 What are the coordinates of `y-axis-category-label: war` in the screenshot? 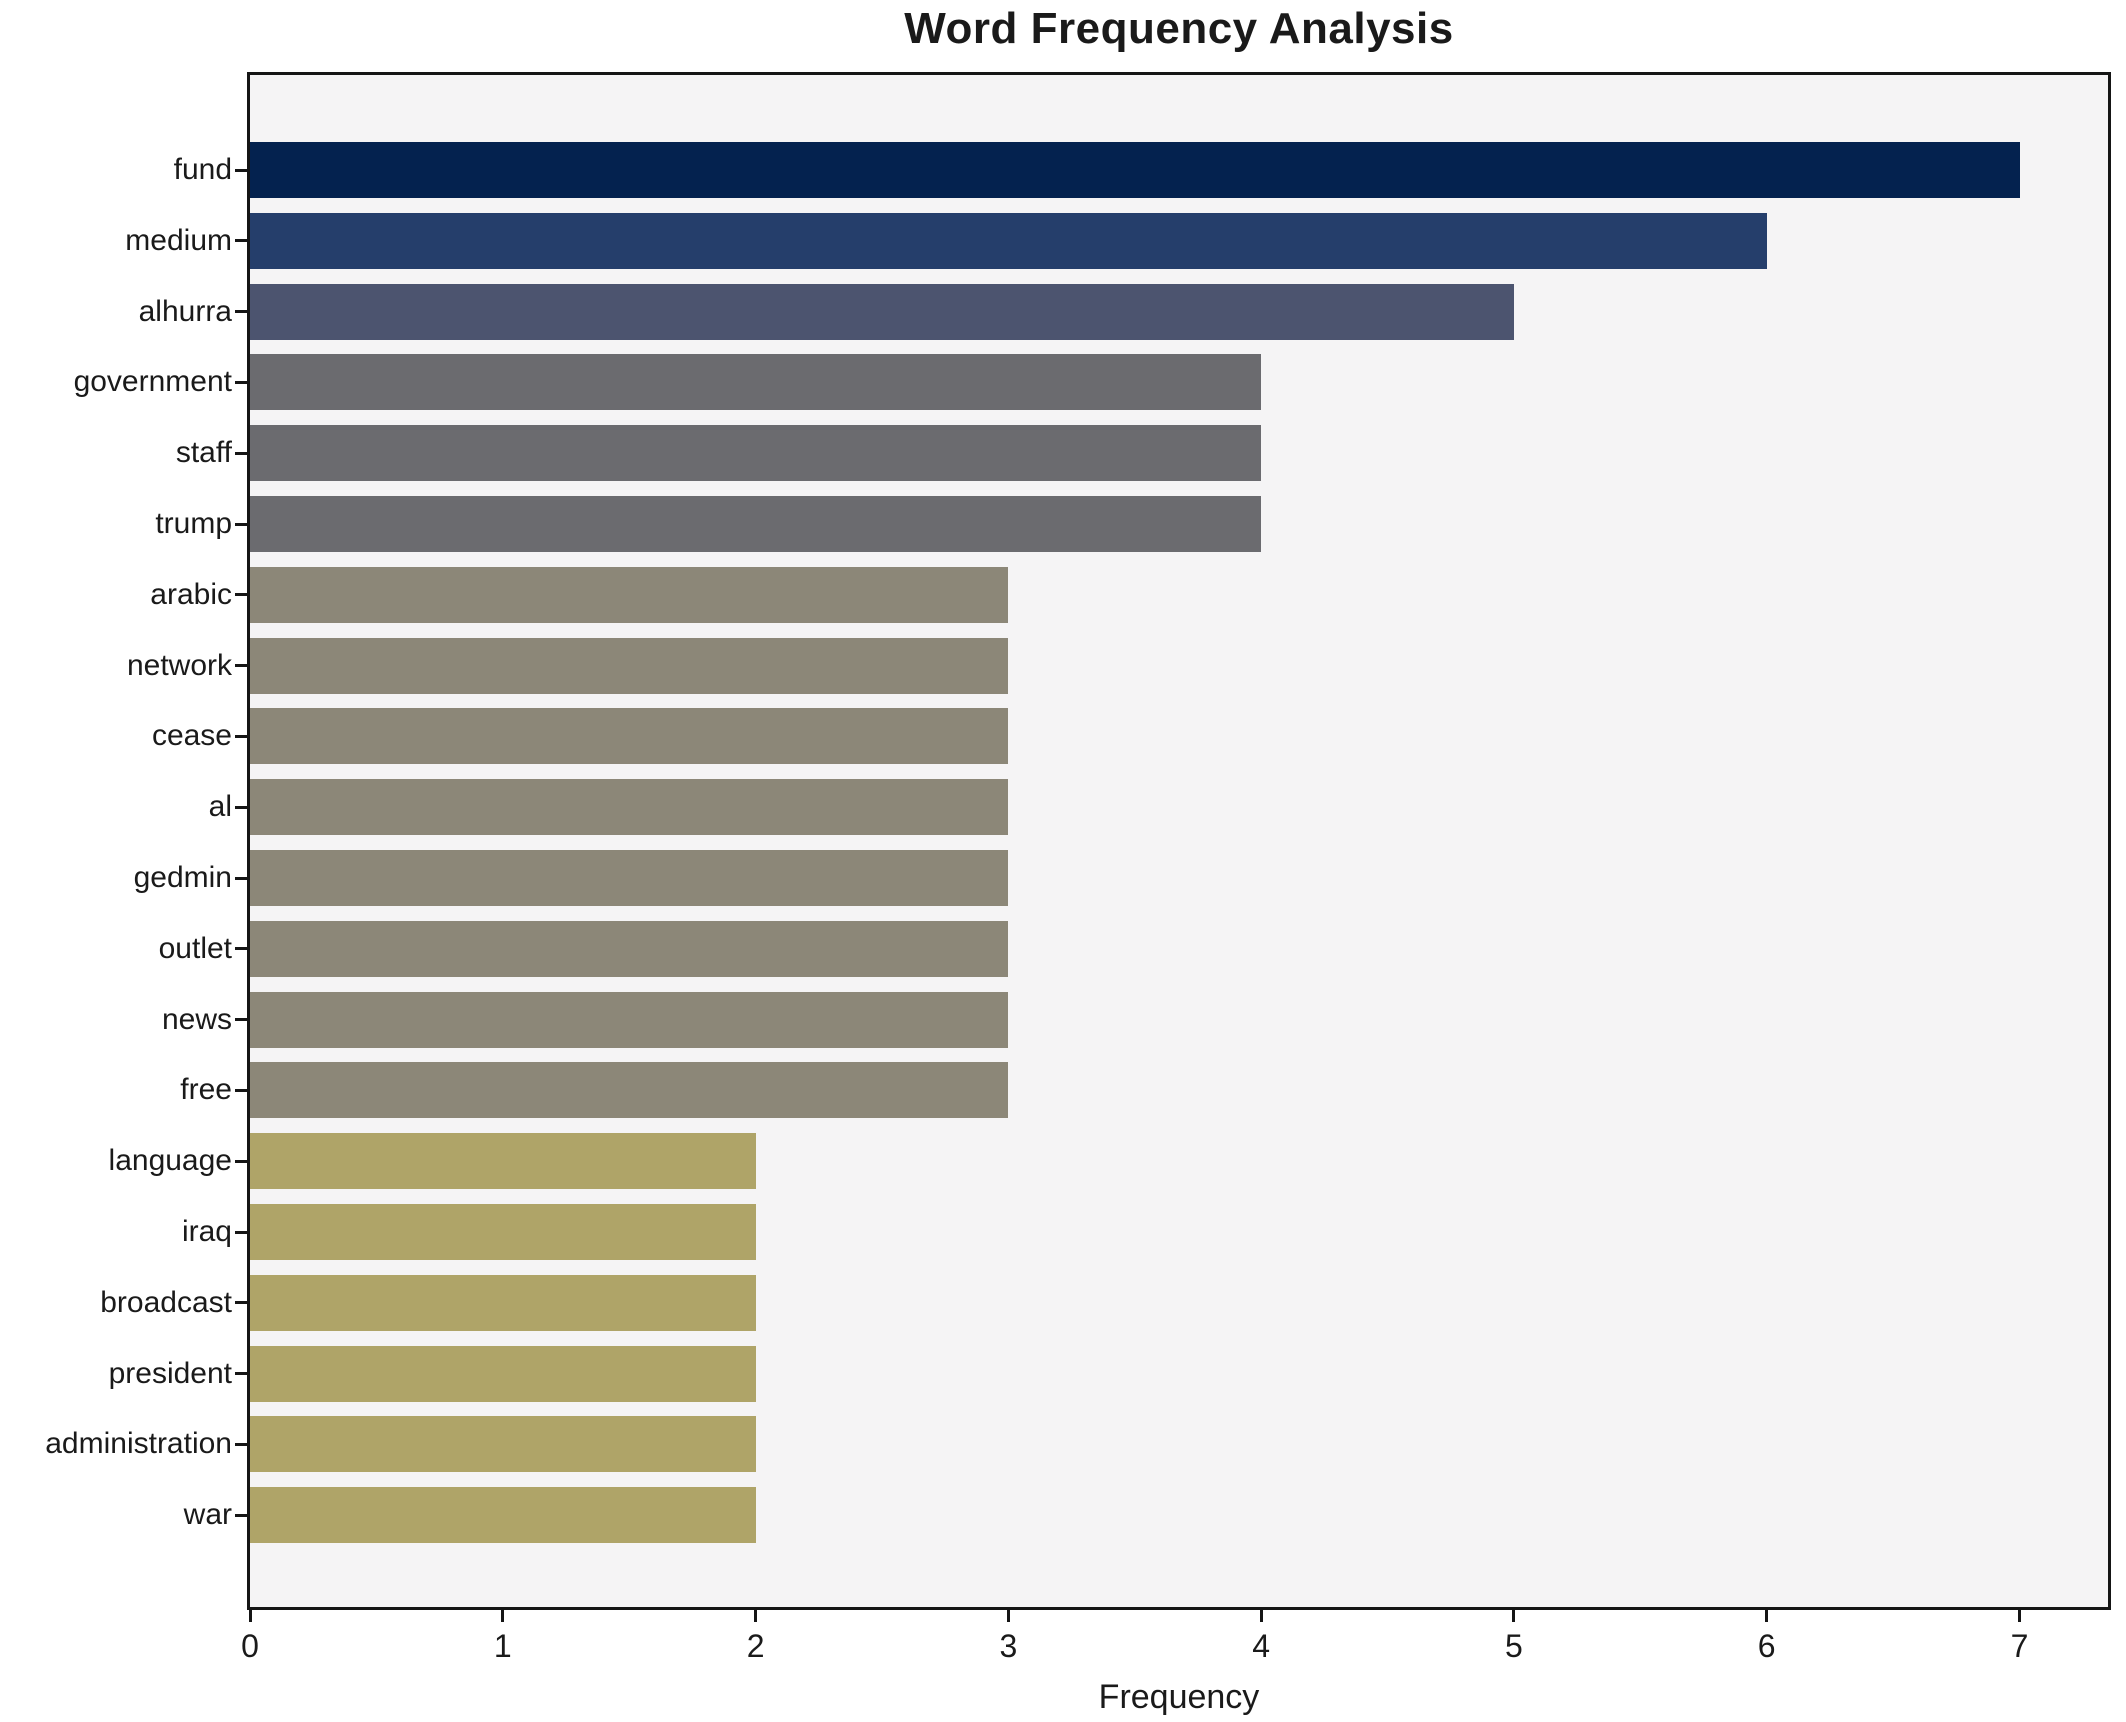 It's located at (207, 1515).